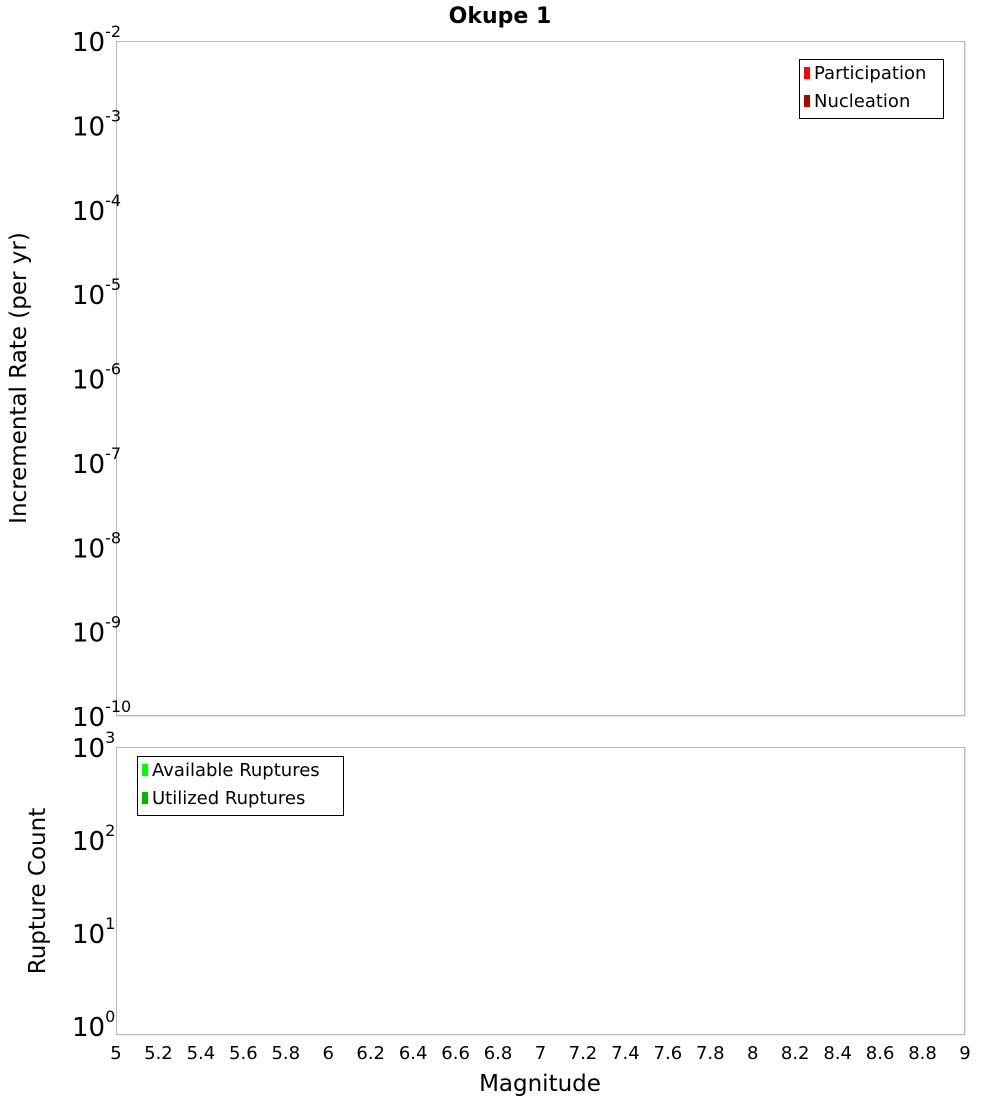 This screenshot has height=1100, width=1000. Describe the element at coordinates (93, 932) in the screenshot. I see `count-y-tick-label: 10¹` at that location.